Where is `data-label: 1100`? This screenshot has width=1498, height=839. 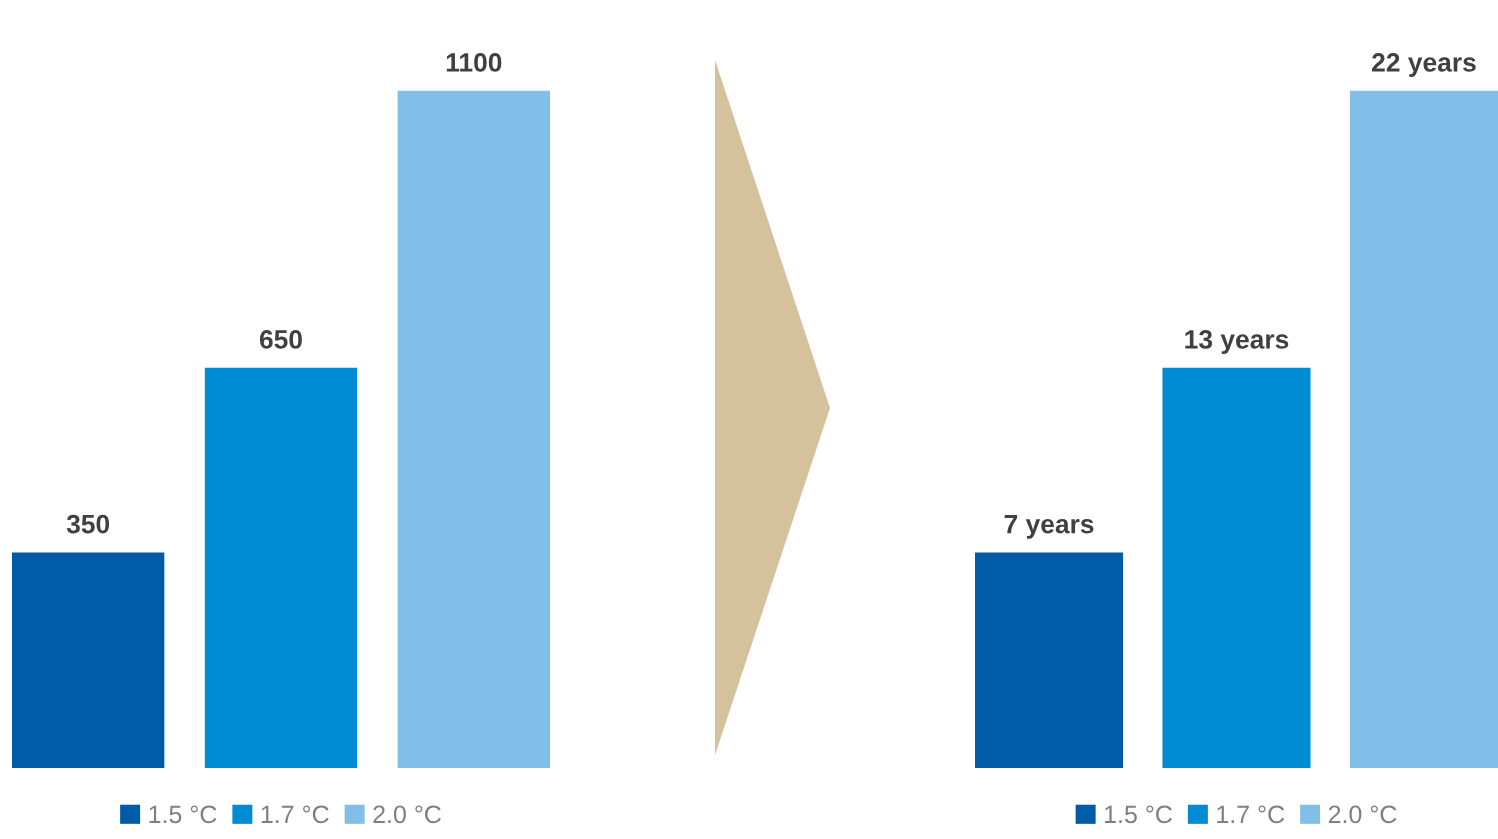
data-label: 1100 is located at coordinates (474, 62).